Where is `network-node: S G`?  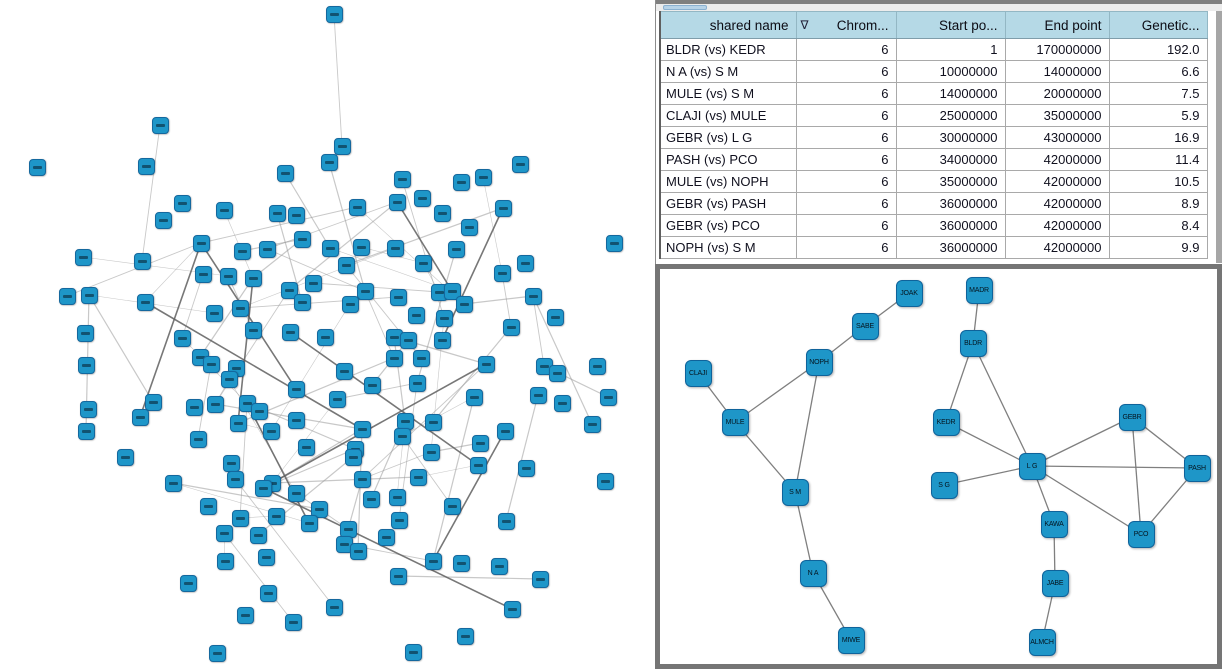 network-node: S G is located at coordinates (944, 485).